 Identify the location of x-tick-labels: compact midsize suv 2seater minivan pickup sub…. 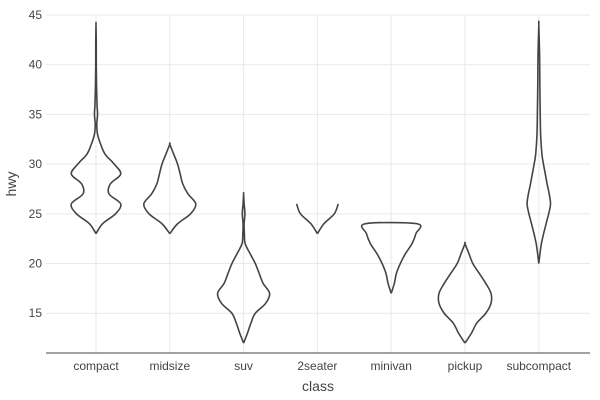
(322, 366).